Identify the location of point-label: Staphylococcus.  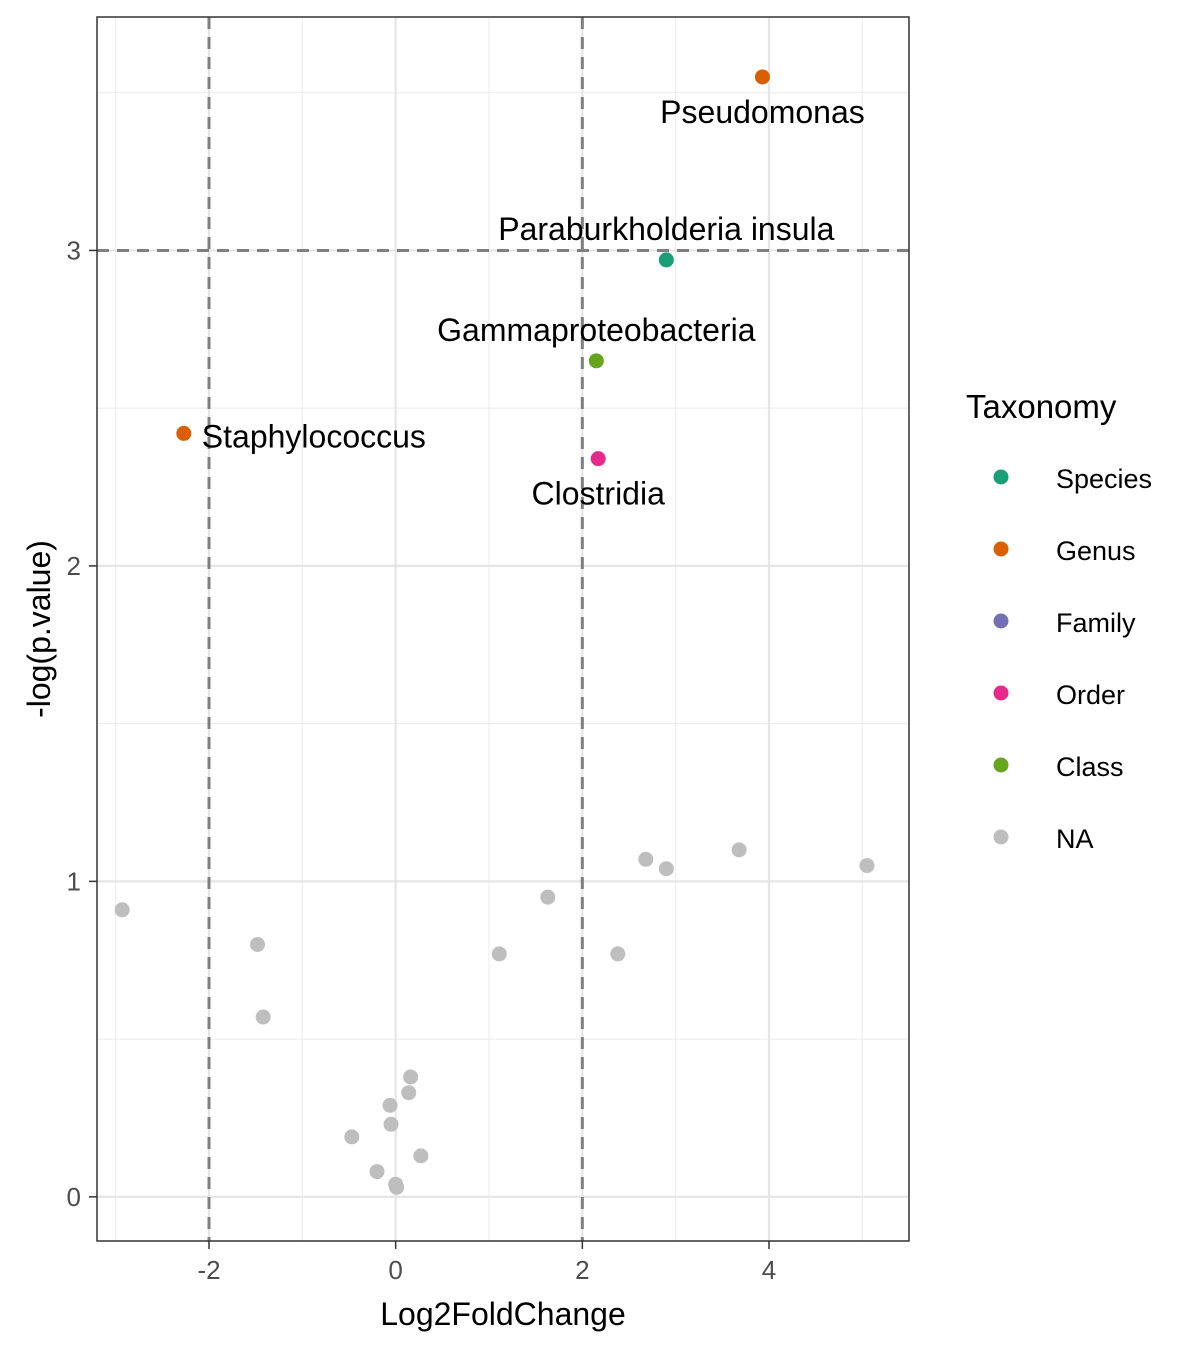
(314, 436).